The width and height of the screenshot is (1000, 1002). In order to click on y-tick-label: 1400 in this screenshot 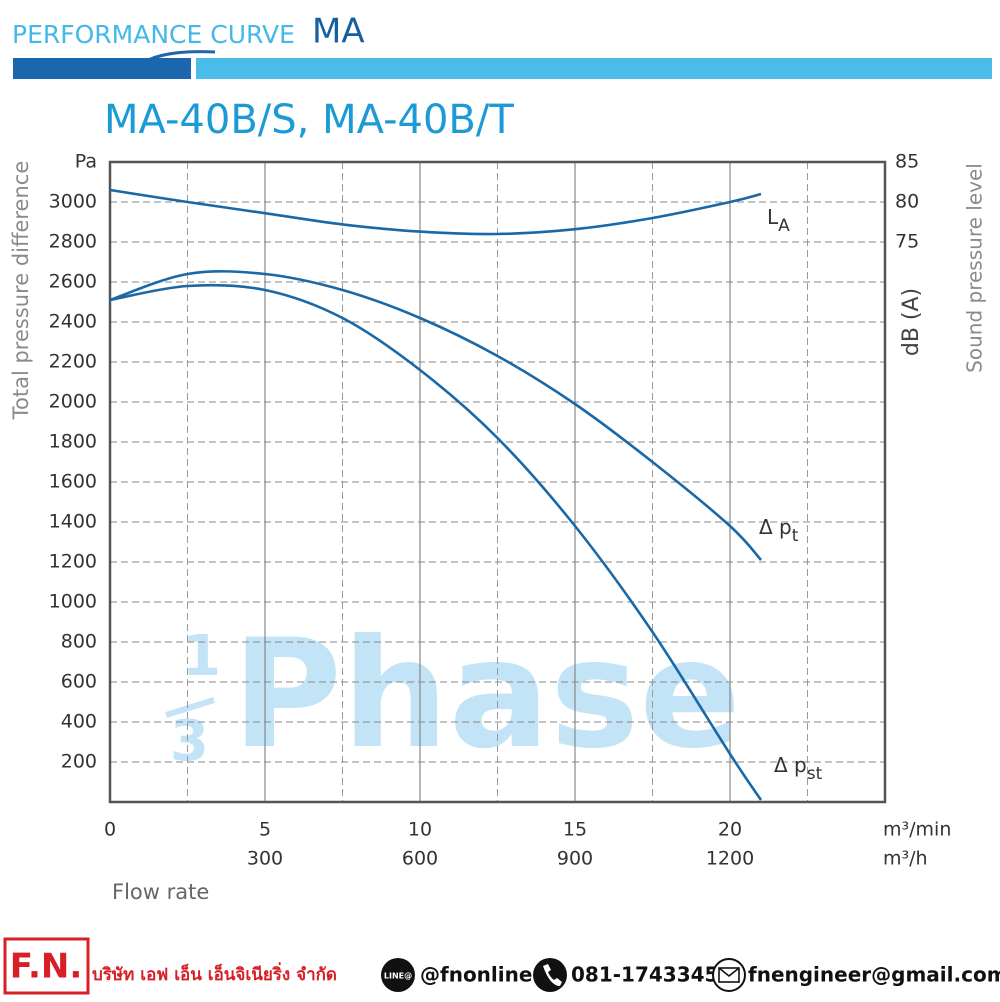, I will do `click(73, 522)`.